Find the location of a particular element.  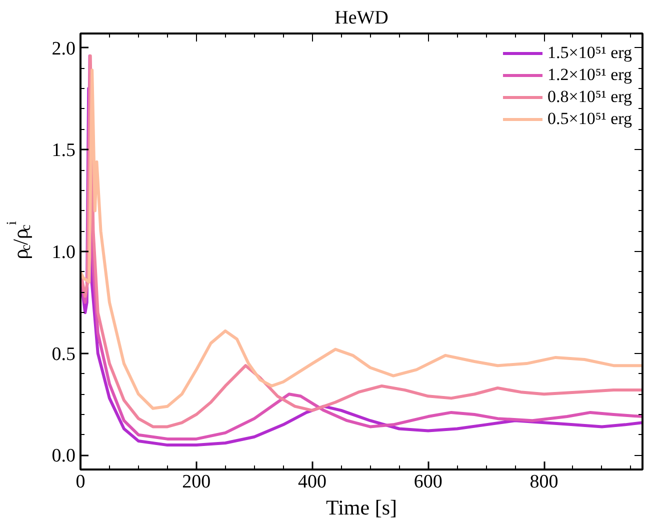

legend-label: 0.8×10⁵¹ erg is located at coordinates (589, 97).